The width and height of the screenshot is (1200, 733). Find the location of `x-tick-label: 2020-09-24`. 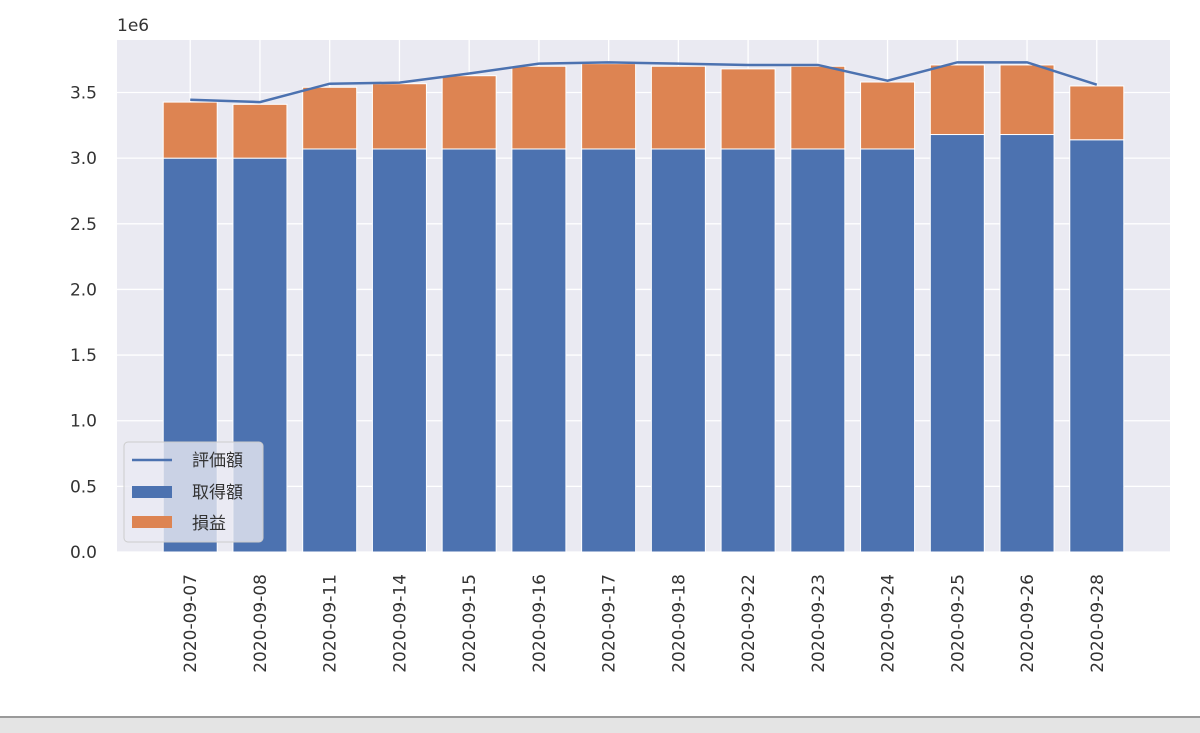

x-tick-label: 2020-09-24 is located at coordinates (889, 623).